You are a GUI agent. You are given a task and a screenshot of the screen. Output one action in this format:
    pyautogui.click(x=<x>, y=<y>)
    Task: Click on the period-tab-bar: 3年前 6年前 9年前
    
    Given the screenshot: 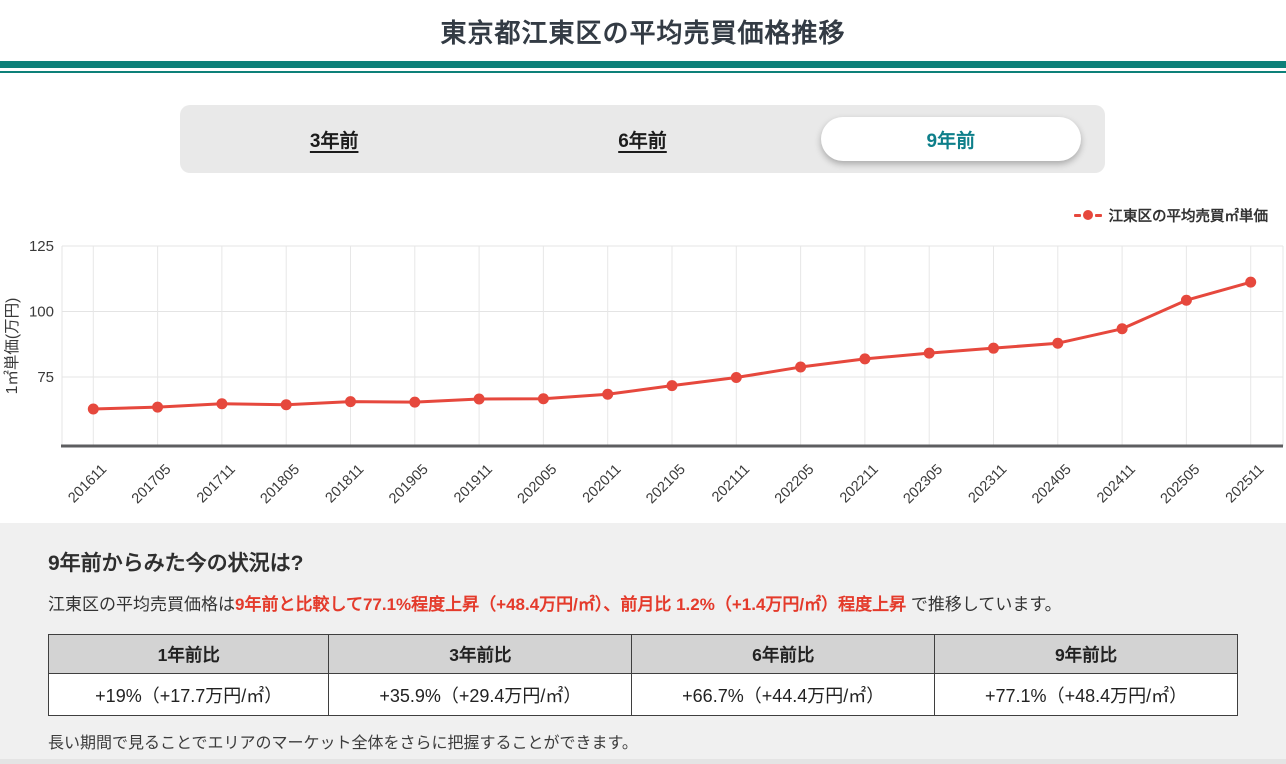 What is the action you would take?
    pyautogui.click(x=642, y=139)
    